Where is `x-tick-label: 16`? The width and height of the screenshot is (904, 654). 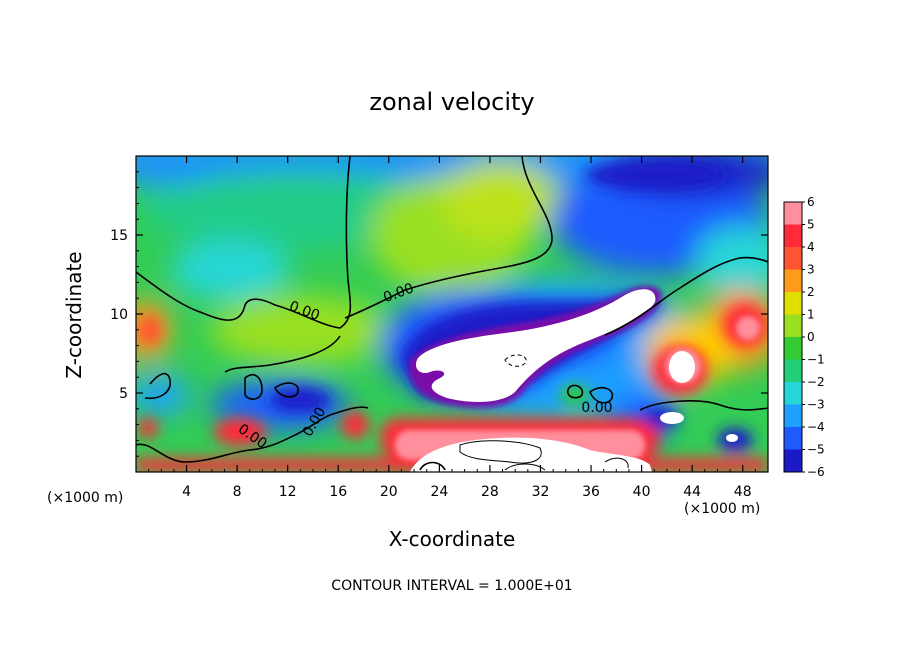
x-tick-label: 16 is located at coordinates (338, 492).